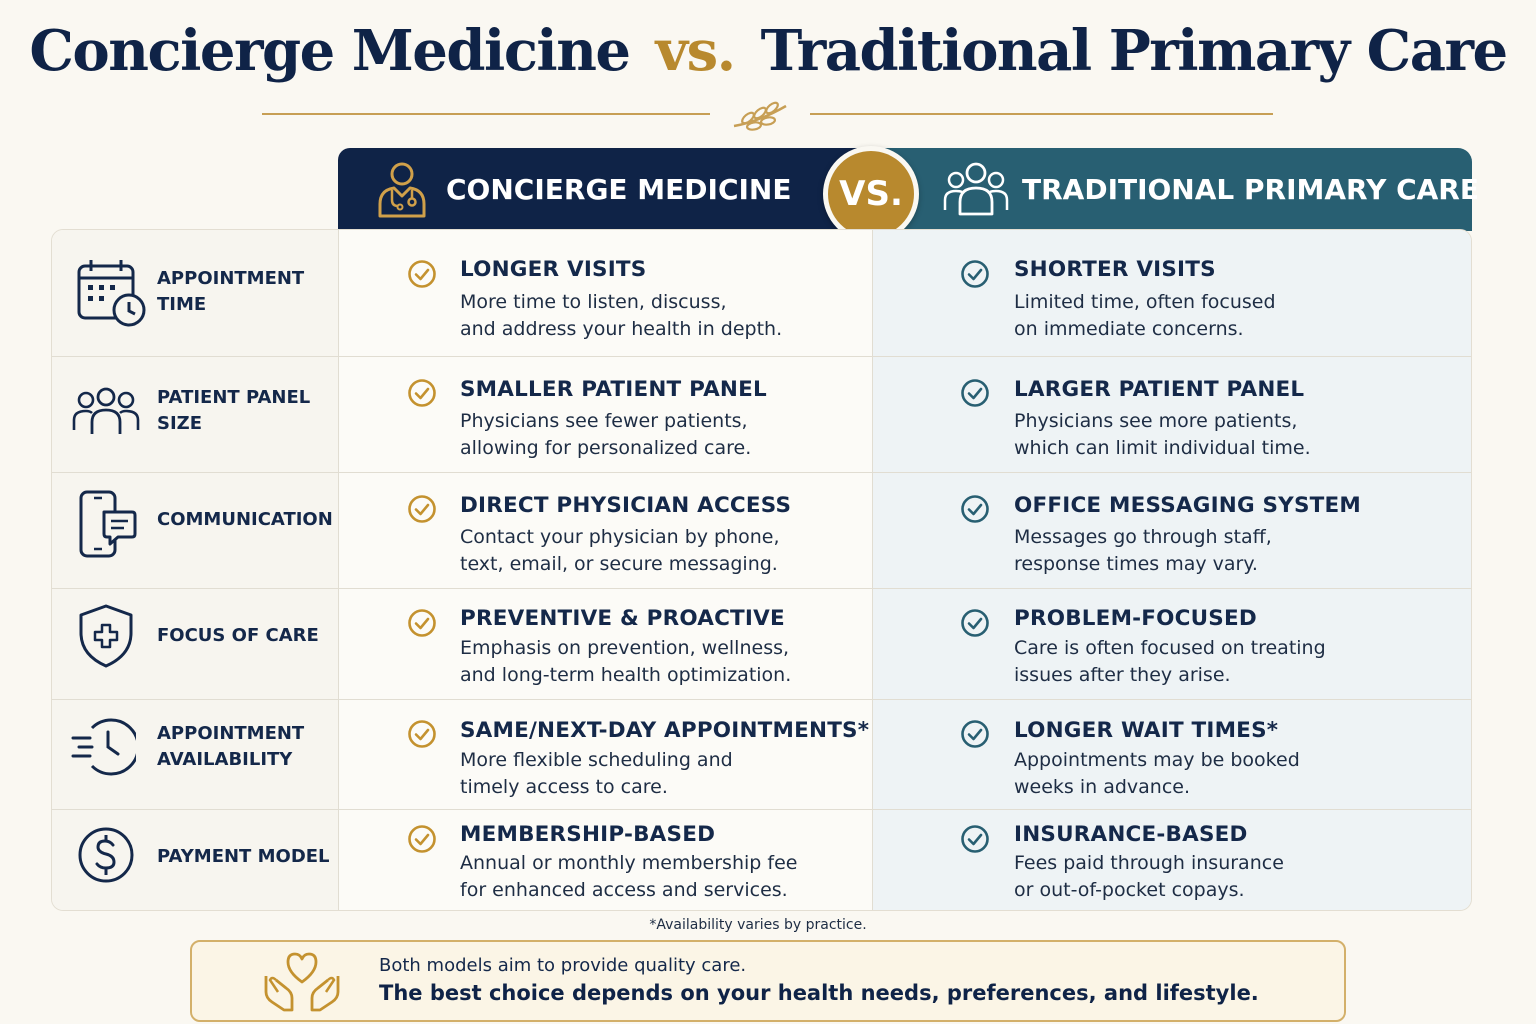  I want to click on summary-callout, so click(768, 981).